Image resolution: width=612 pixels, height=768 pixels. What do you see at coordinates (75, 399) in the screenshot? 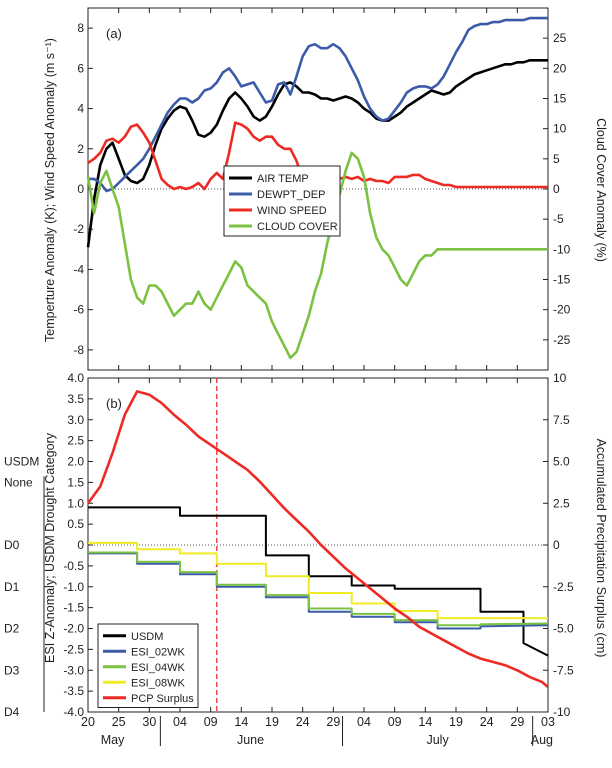
I see `panel-b-ytick-label: 3.5` at bounding box center [75, 399].